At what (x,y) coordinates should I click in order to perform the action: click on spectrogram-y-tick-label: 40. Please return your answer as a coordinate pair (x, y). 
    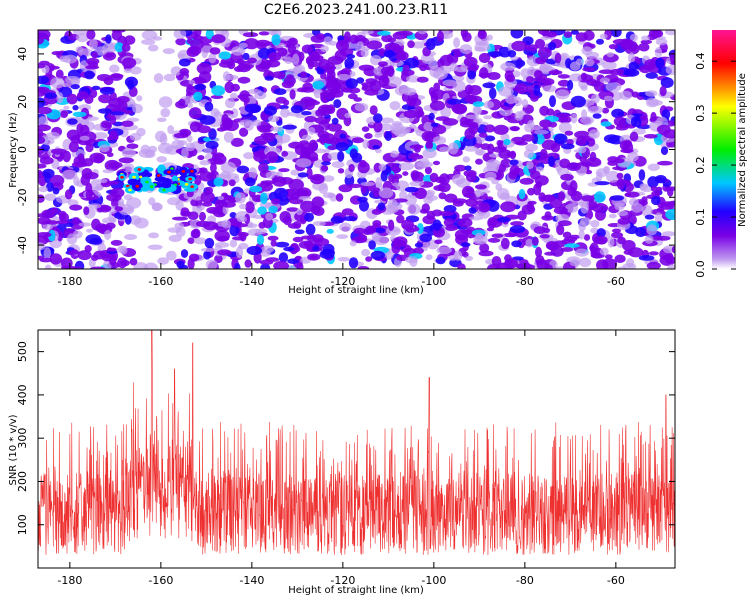
    Looking at the image, I should click on (22, 54).